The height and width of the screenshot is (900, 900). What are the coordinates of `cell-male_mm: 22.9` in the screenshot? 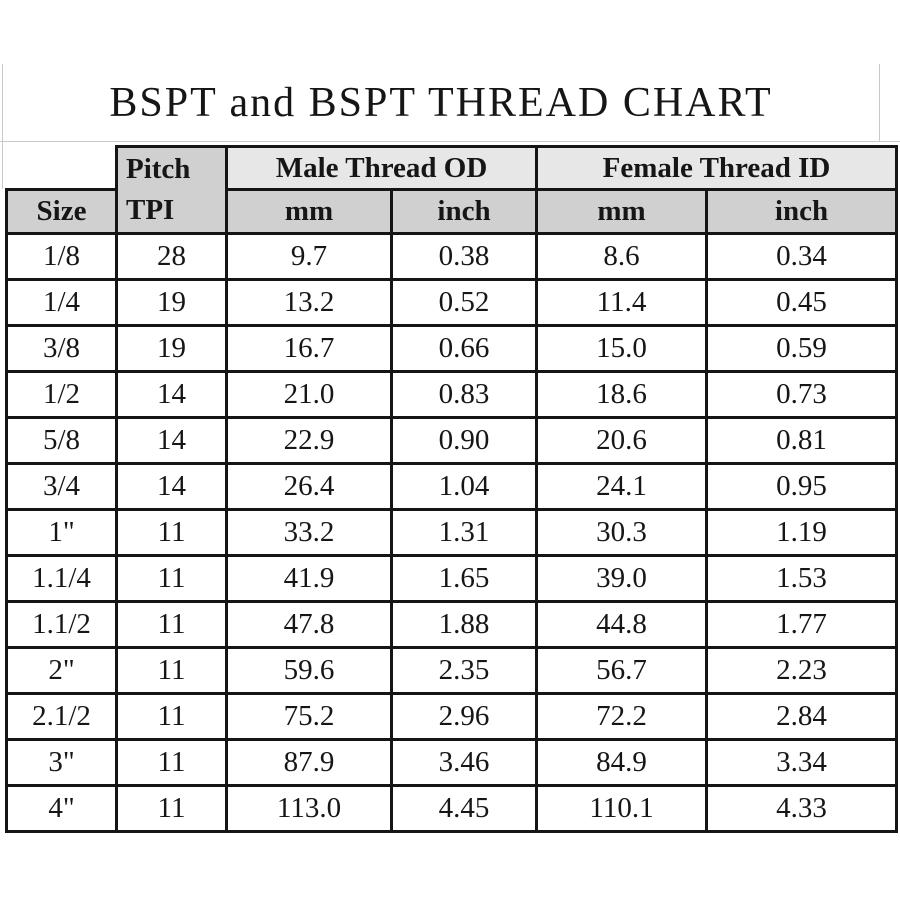 It's located at (309, 440).